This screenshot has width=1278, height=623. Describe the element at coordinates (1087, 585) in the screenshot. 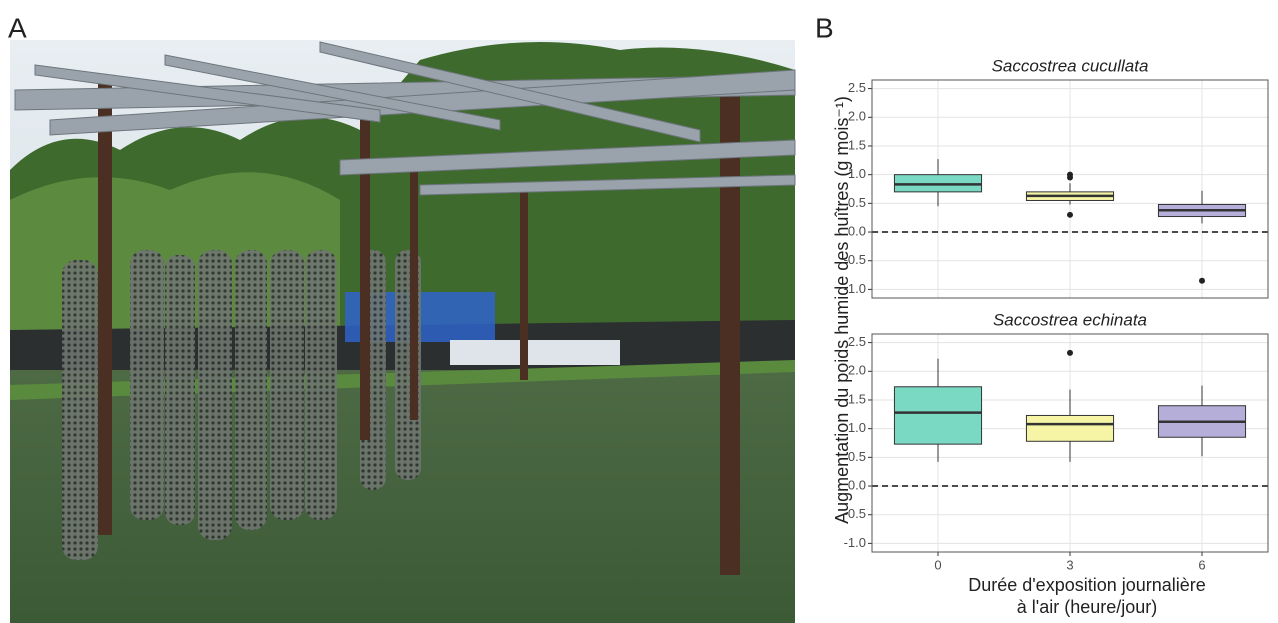

I see `x-axis-label: Durée d'exposition journalière` at that location.